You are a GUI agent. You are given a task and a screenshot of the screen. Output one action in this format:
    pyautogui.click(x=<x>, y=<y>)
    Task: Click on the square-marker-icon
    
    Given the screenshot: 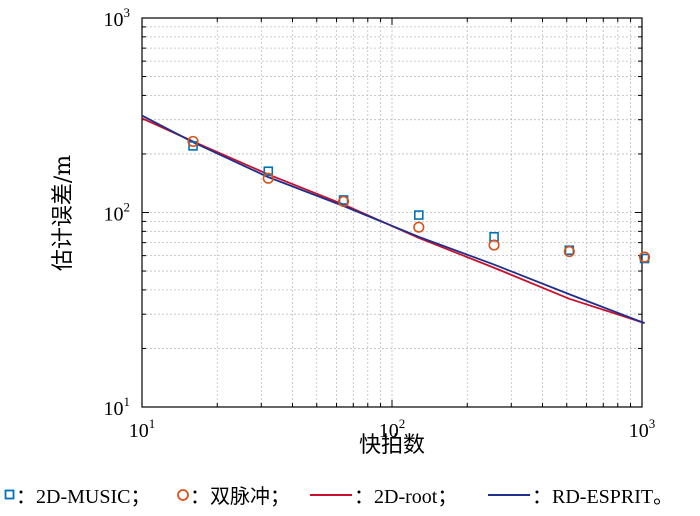 What is the action you would take?
    pyautogui.click(x=9, y=494)
    